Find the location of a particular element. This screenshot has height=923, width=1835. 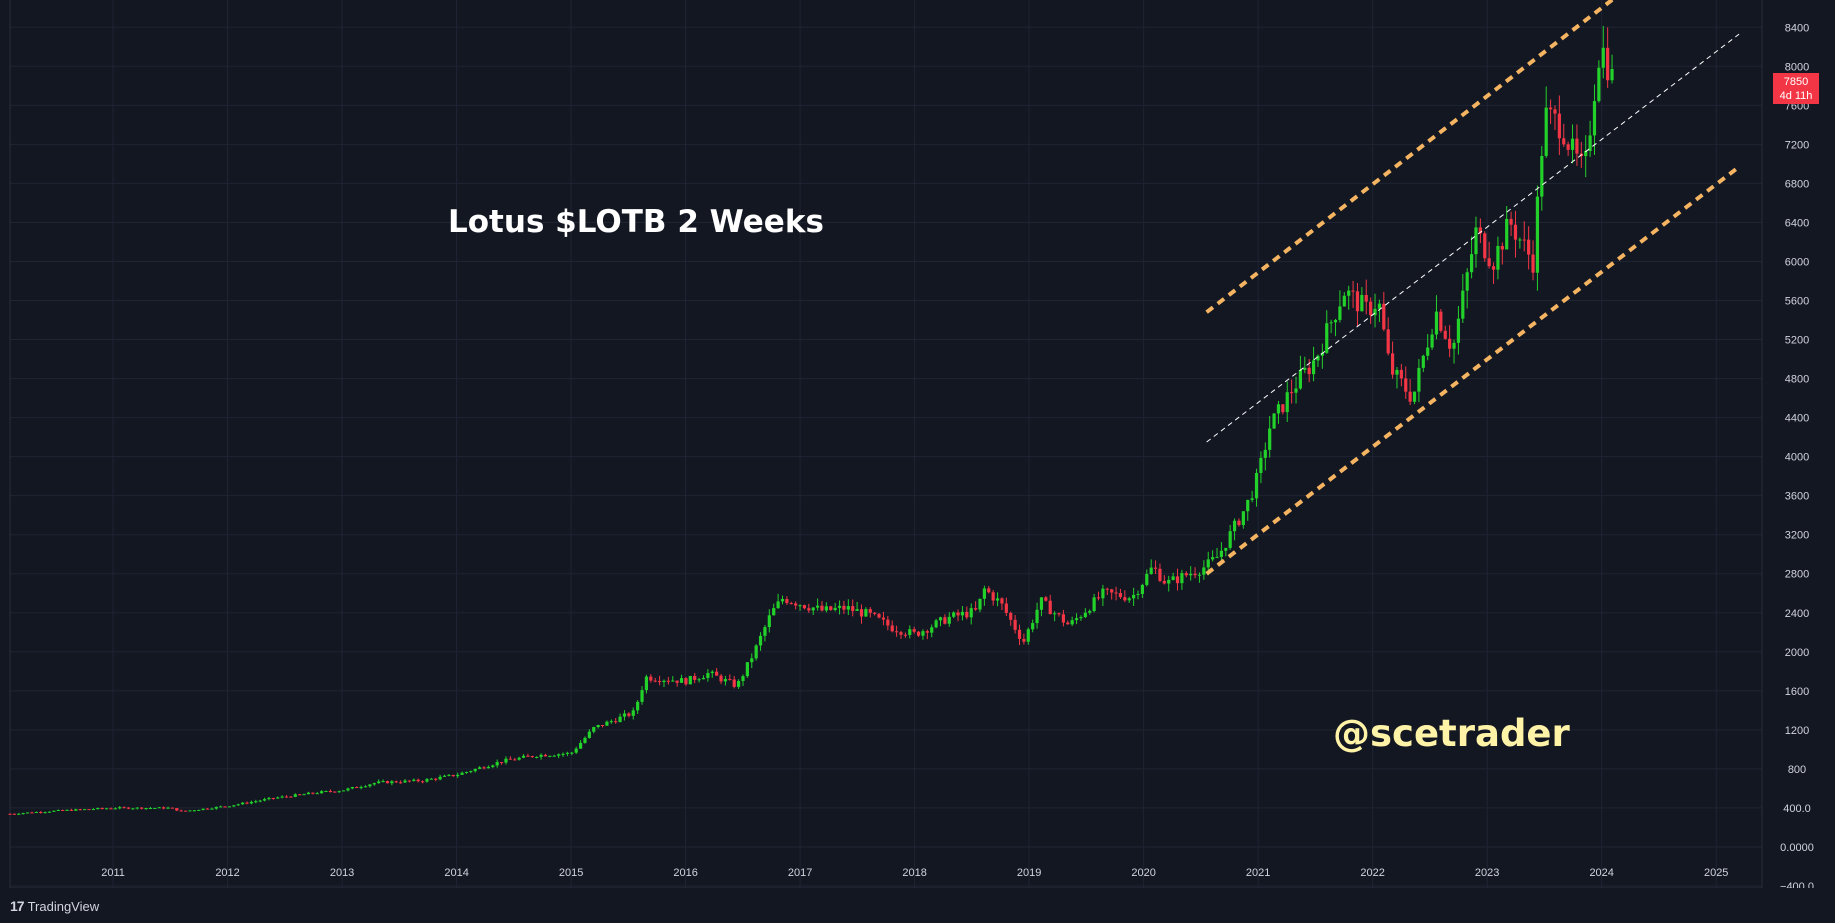

price-tick-label: 2800 is located at coordinates (1797, 575).